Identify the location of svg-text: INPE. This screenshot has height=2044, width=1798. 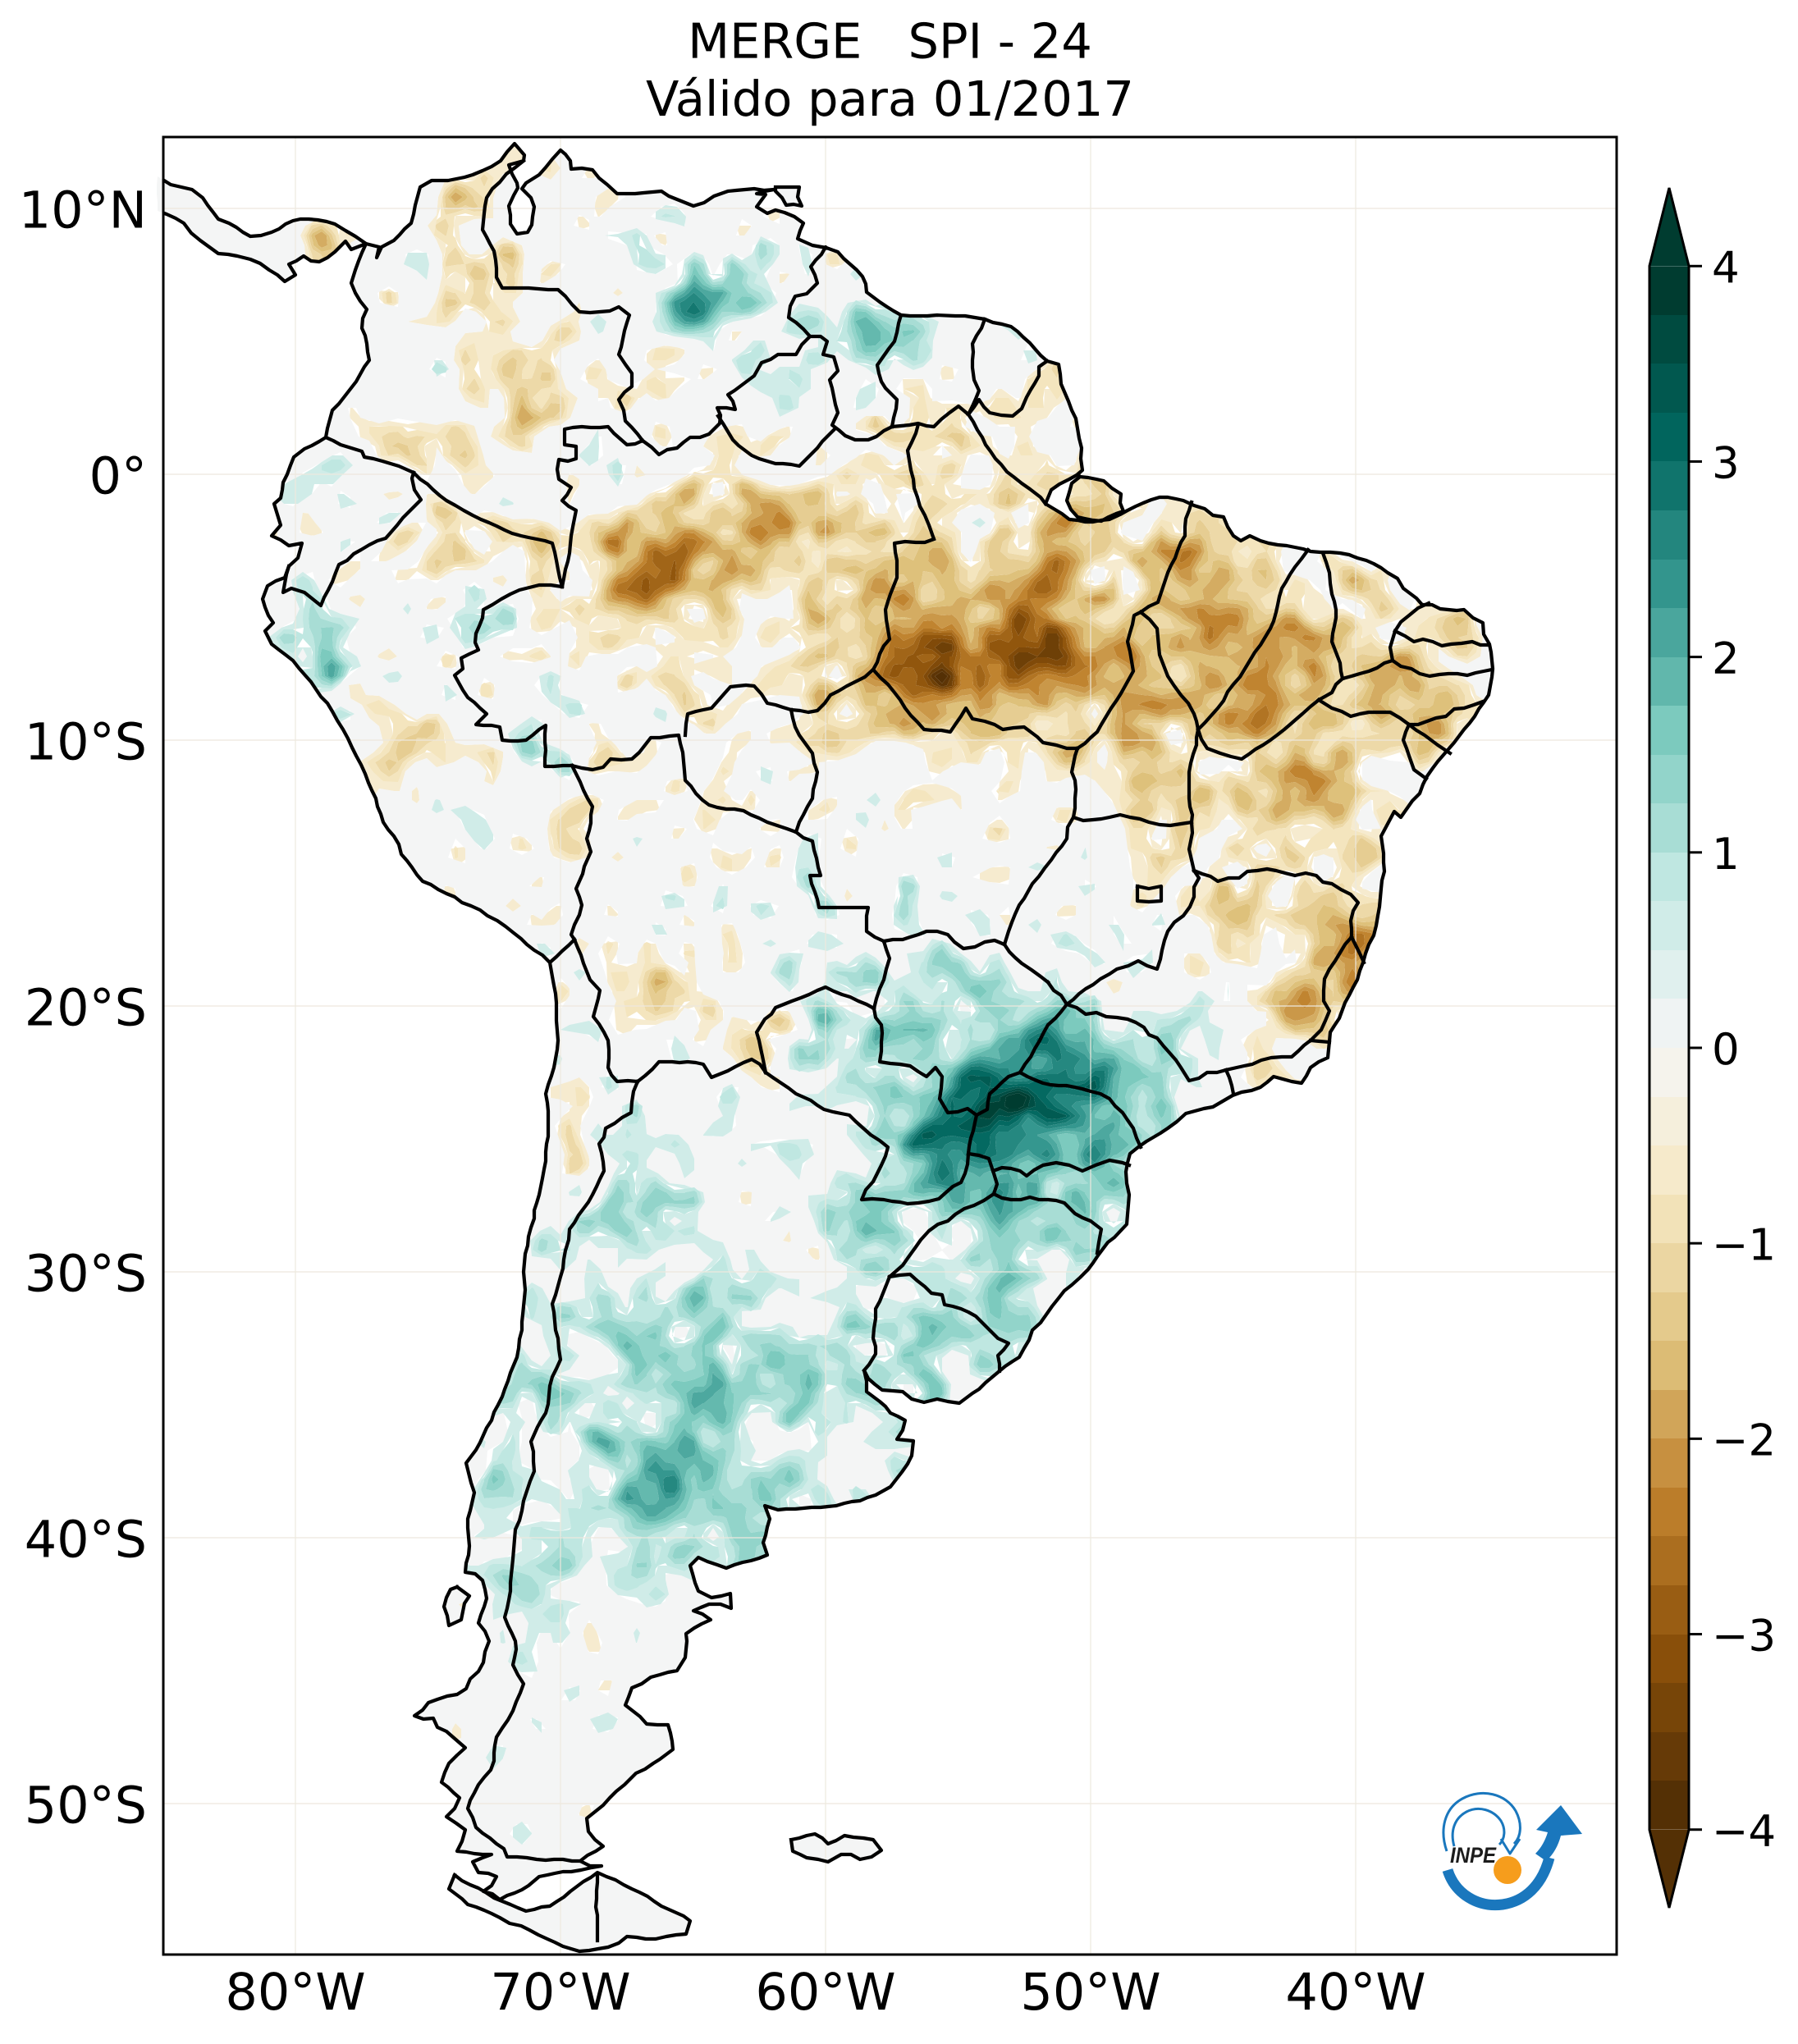
(1473, 1855).